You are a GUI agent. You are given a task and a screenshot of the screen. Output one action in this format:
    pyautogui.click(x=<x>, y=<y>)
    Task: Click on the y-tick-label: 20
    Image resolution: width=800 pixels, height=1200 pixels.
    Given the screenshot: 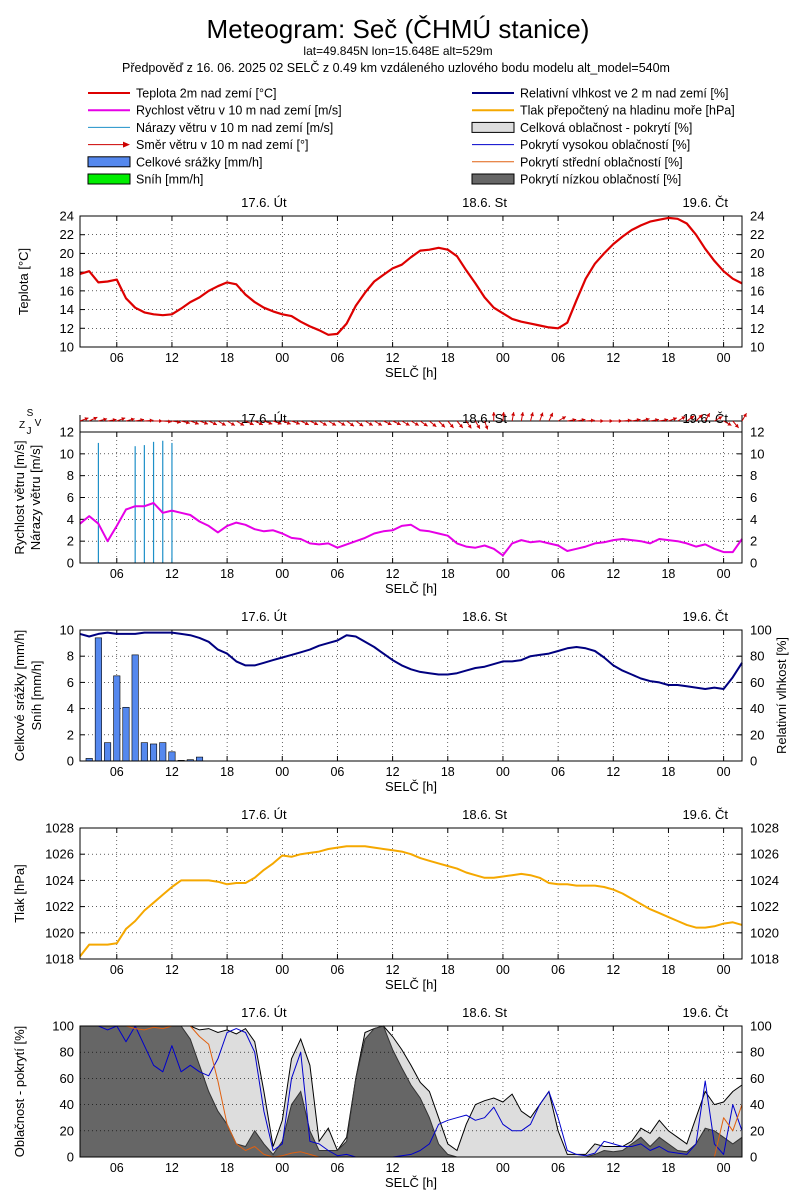 What is the action you would take?
    pyautogui.click(x=67, y=253)
    